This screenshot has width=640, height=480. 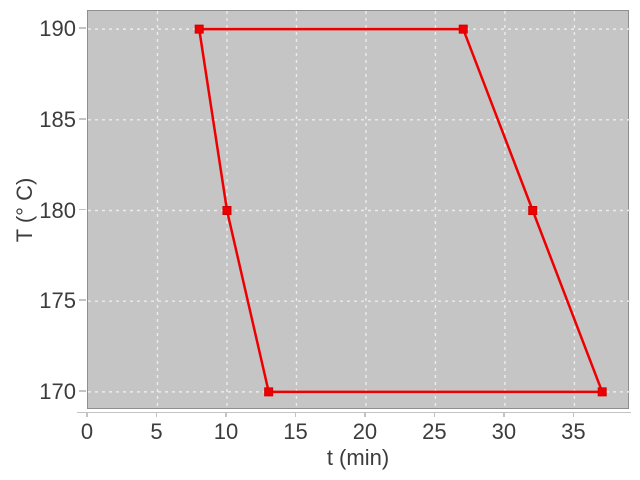 I want to click on y-tick-label: 170, so click(x=57, y=391).